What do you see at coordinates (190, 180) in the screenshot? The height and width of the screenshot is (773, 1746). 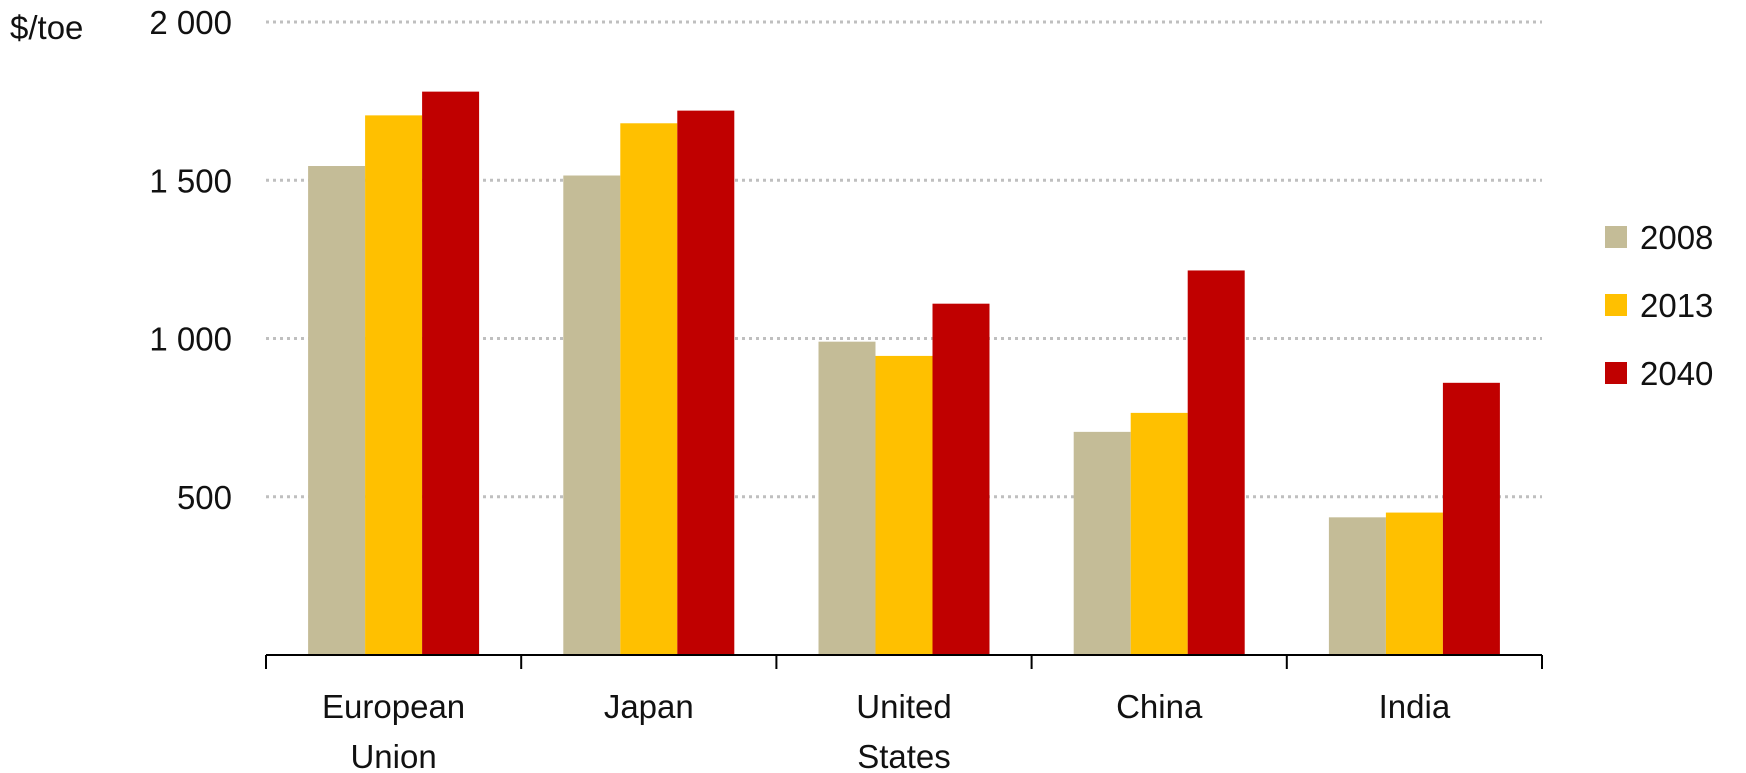 I see `y-tick-label: 1 500` at bounding box center [190, 180].